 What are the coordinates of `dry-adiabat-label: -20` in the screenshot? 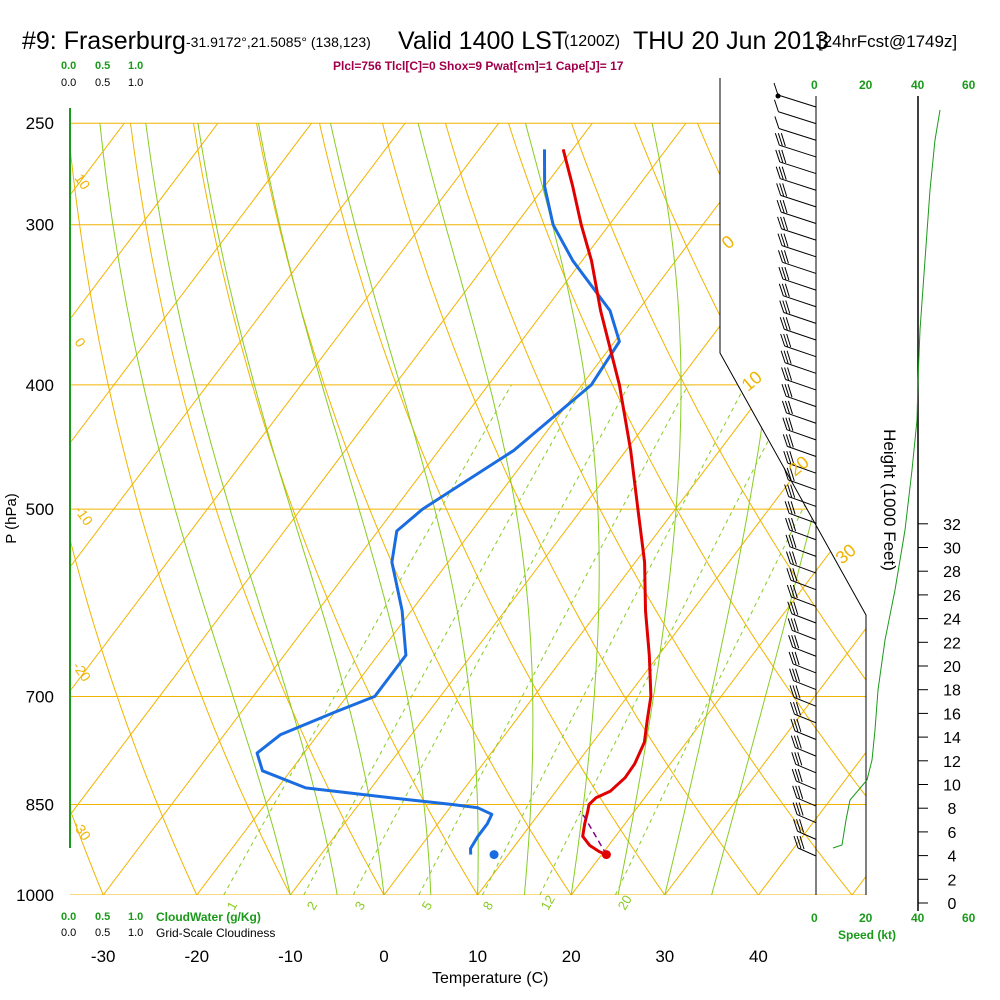 It's located at (82, 672).